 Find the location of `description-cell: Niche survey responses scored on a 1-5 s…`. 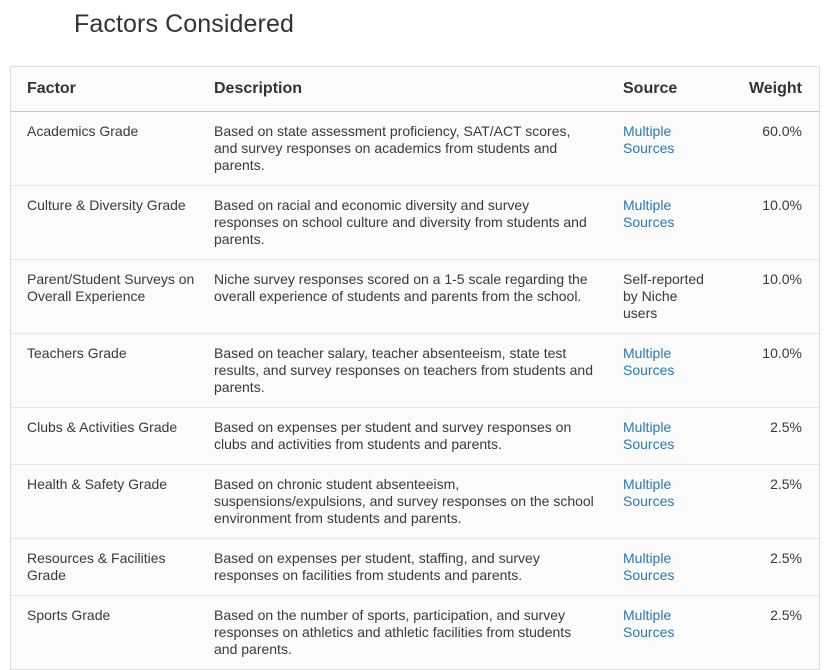

description-cell: Niche survey responses scored on a 1-5 s… is located at coordinates (405, 296).